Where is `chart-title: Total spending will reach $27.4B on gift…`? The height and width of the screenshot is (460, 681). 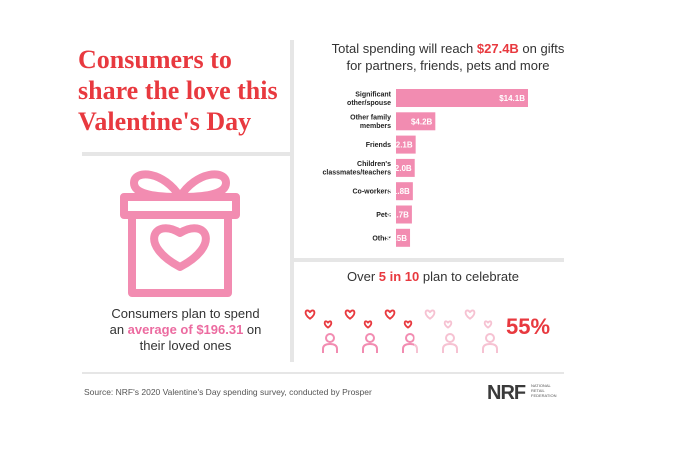 chart-title: Total spending will reach $27.4B on gift… is located at coordinates (448, 57).